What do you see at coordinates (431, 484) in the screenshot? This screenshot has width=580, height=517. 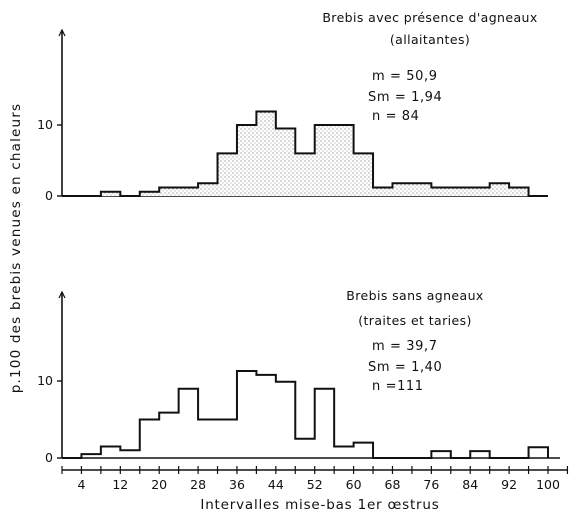 I see `x-tick-label: 76` at bounding box center [431, 484].